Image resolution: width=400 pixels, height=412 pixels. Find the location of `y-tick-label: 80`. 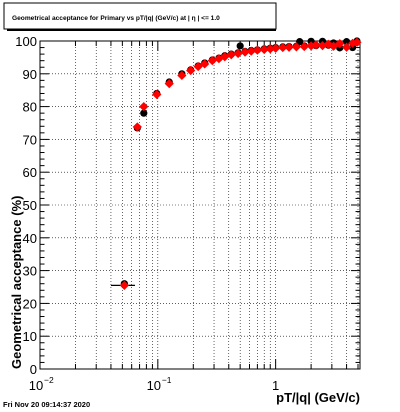

y-tick-label: 80 is located at coordinates (30, 107).